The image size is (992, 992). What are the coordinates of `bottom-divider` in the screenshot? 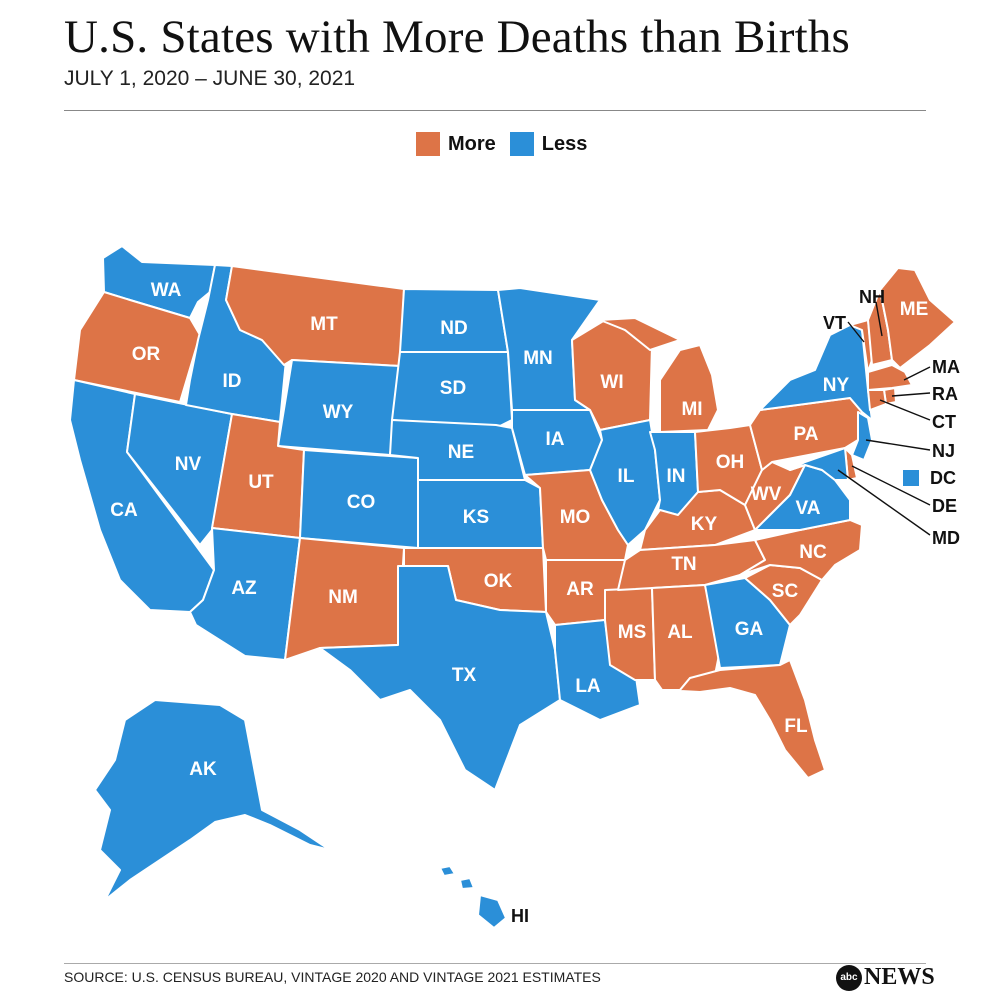 It's located at (495, 963).